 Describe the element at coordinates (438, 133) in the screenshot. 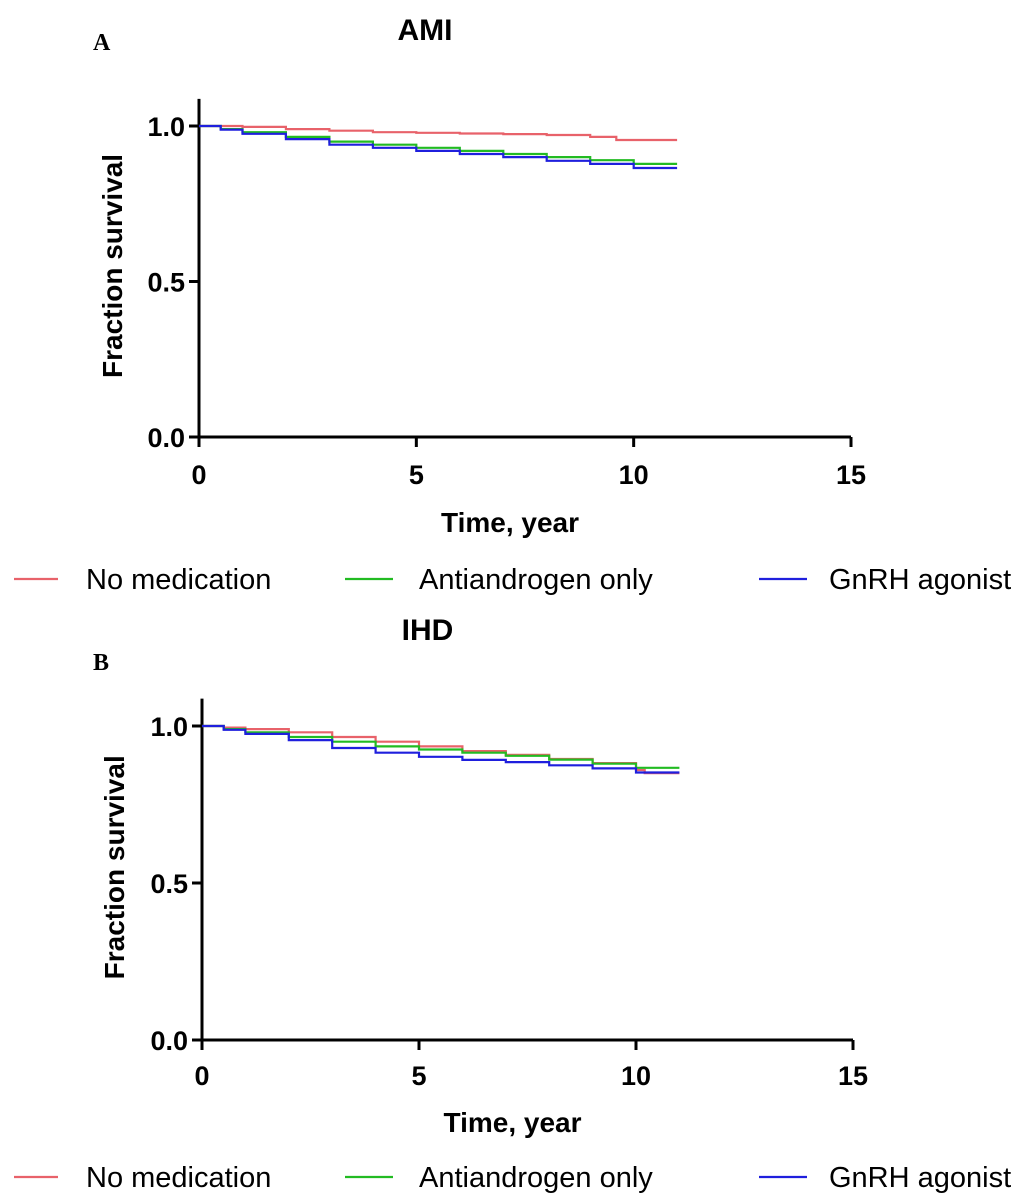

I see `series-line-no-medication` at that location.